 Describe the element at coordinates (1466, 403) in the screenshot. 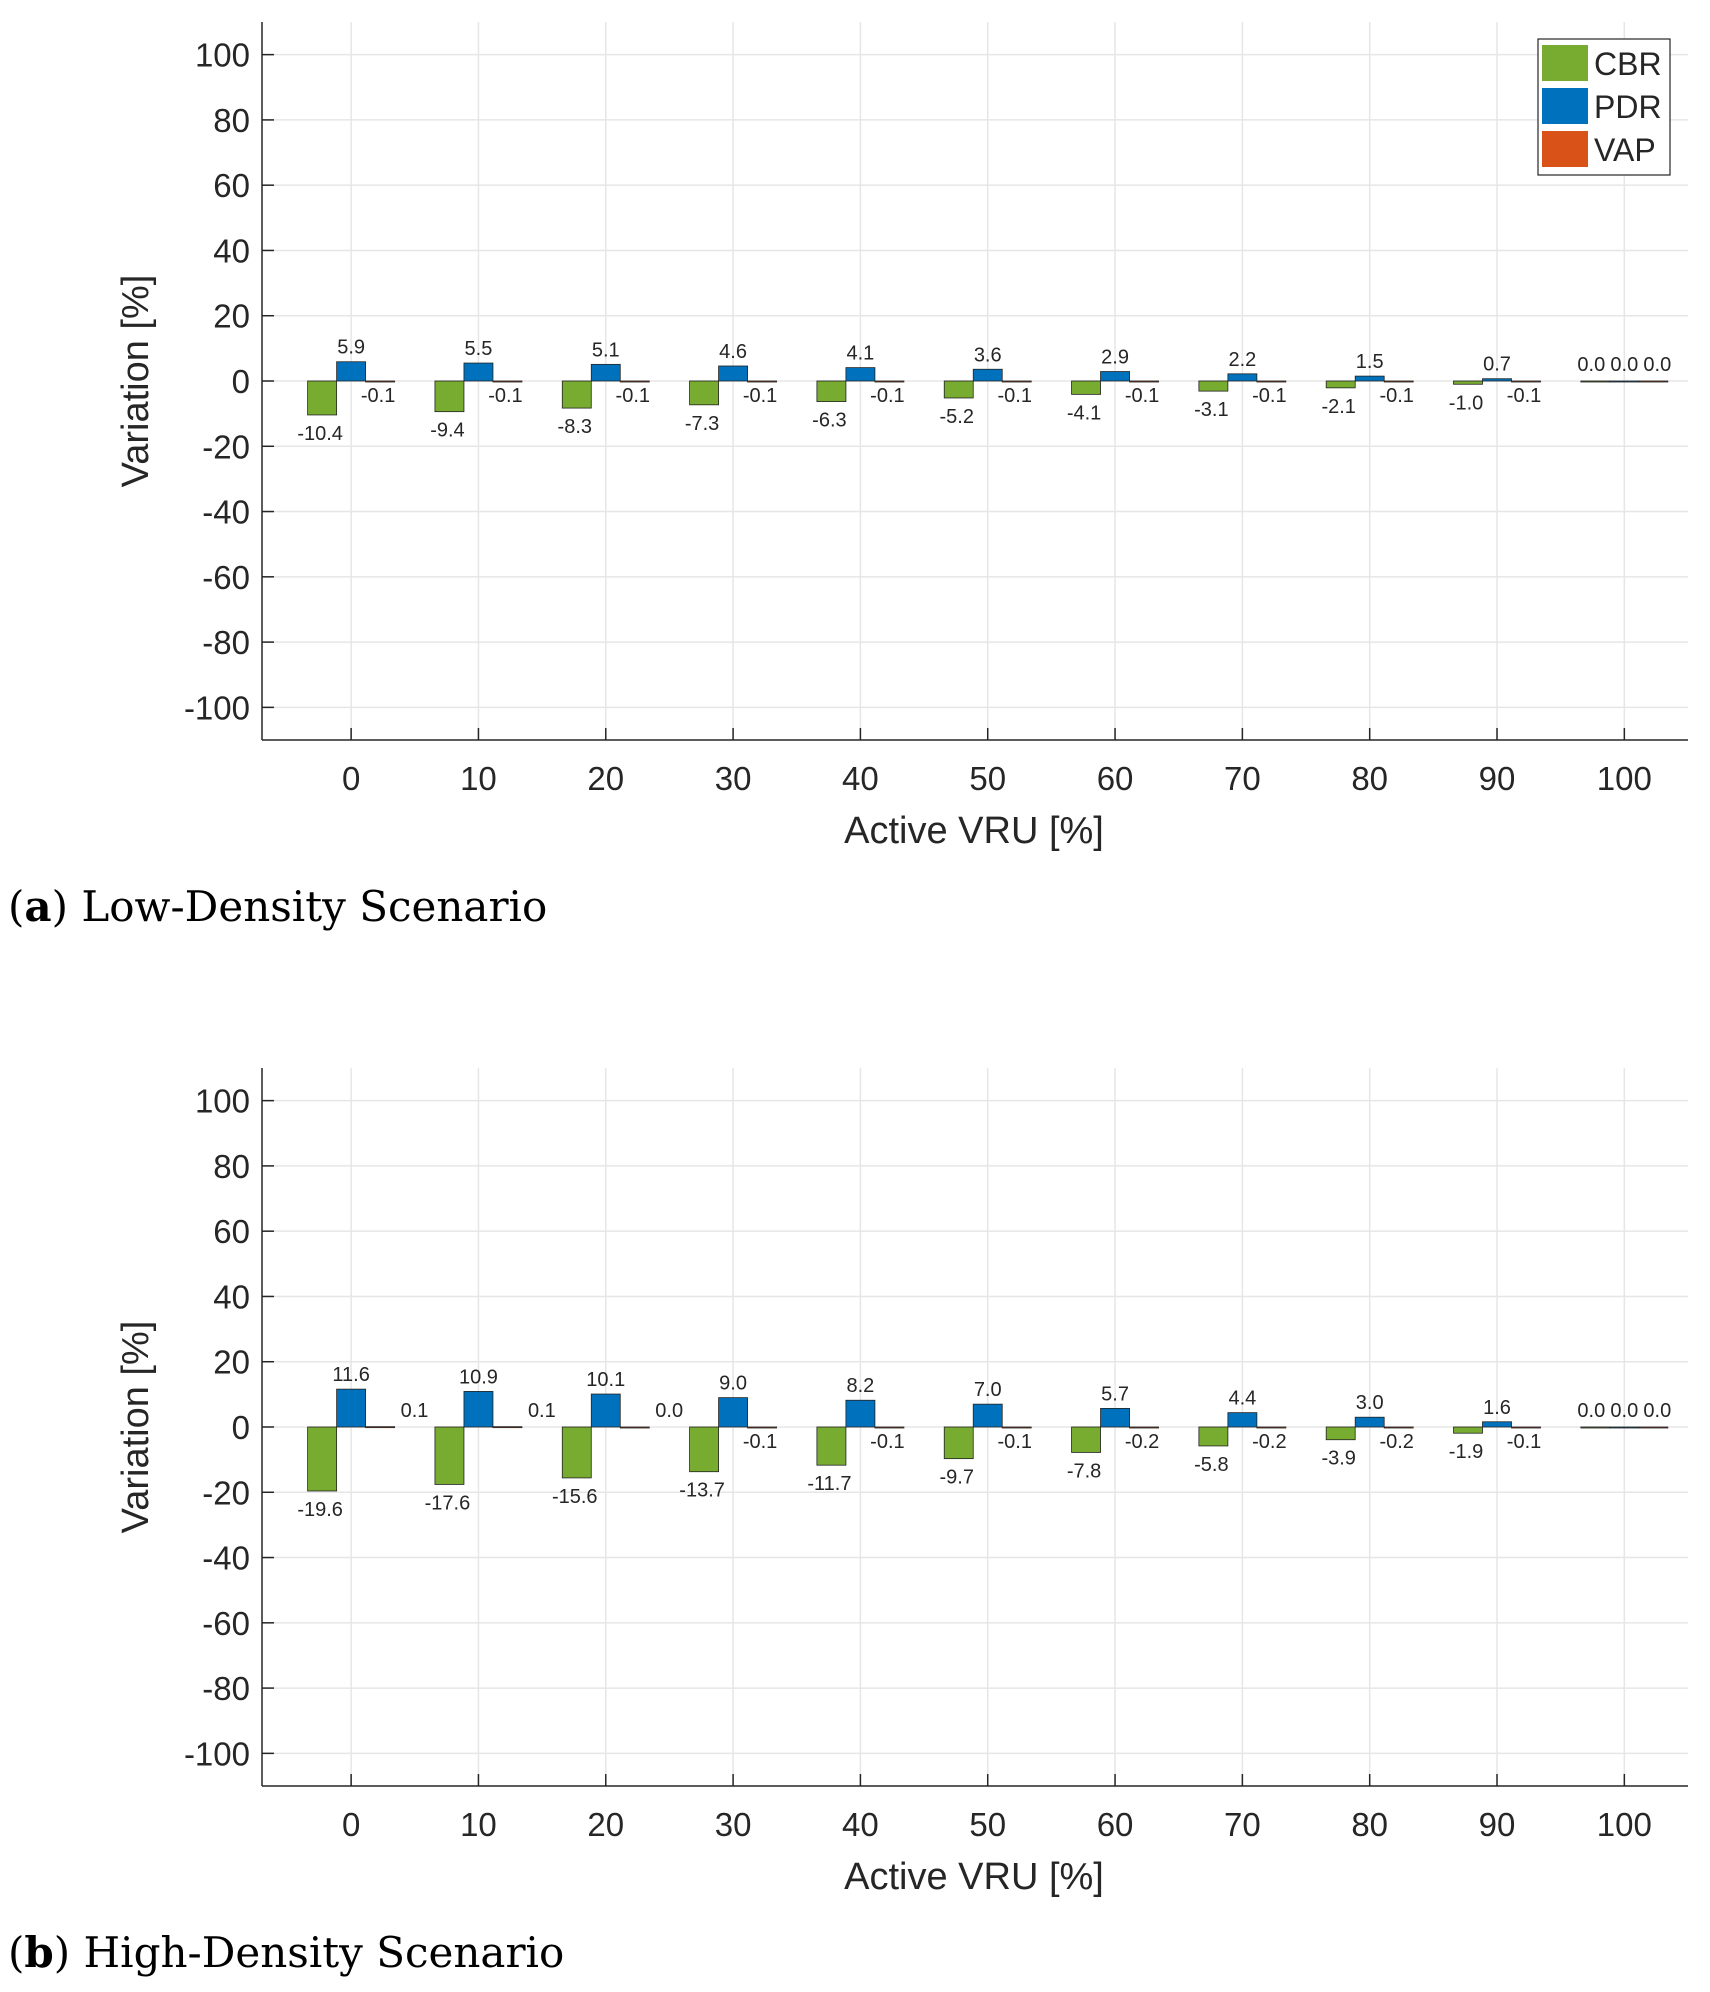

I see `data-label-cbr: -1.0` at that location.